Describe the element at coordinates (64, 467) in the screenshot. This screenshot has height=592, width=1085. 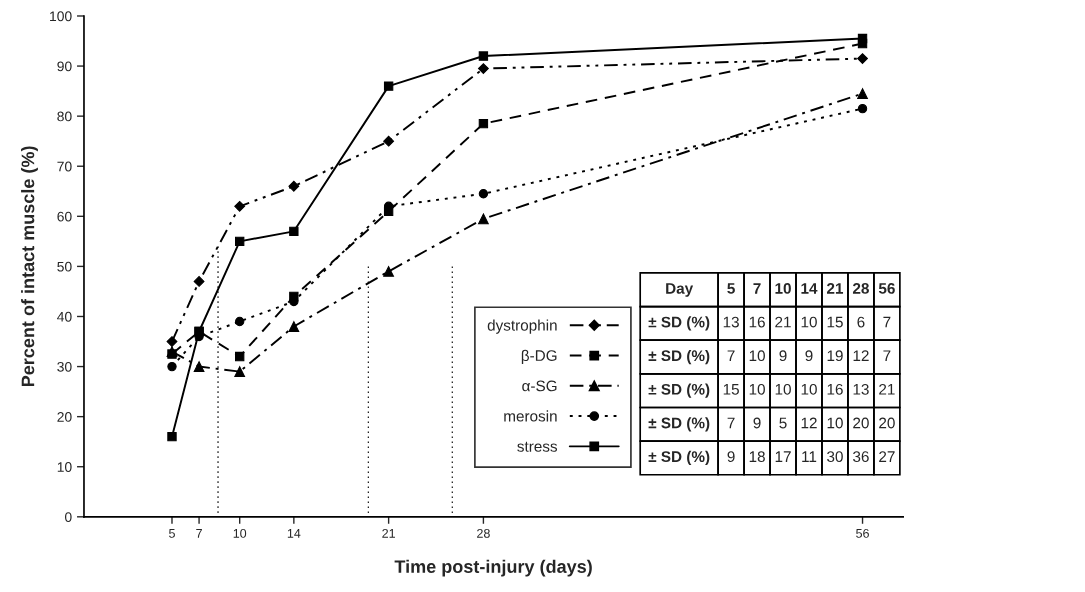
I see `y-tick-label: 10` at that location.